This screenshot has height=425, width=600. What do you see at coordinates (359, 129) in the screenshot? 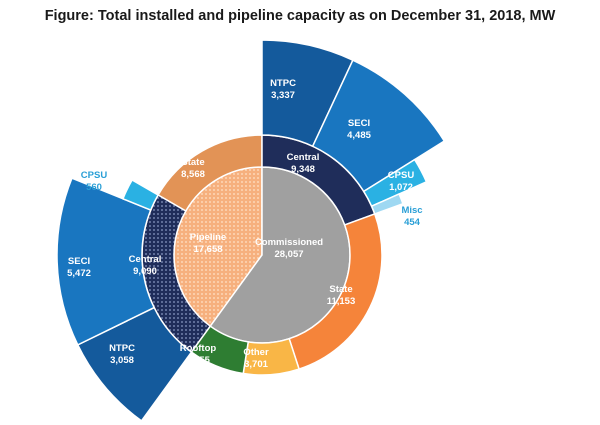
I see `label-commissioned-seci: SECI 4,485` at bounding box center [359, 129].